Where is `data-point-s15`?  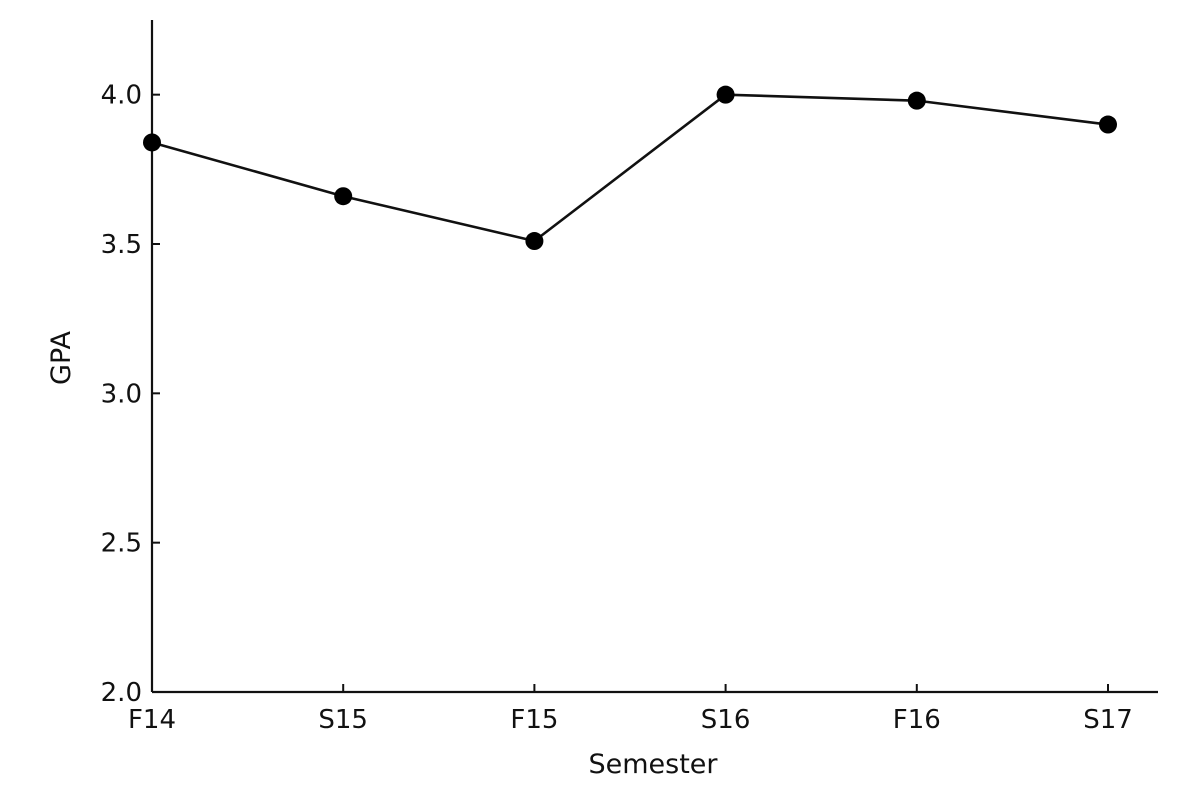
data-point-s15 is located at coordinates (343, 196).